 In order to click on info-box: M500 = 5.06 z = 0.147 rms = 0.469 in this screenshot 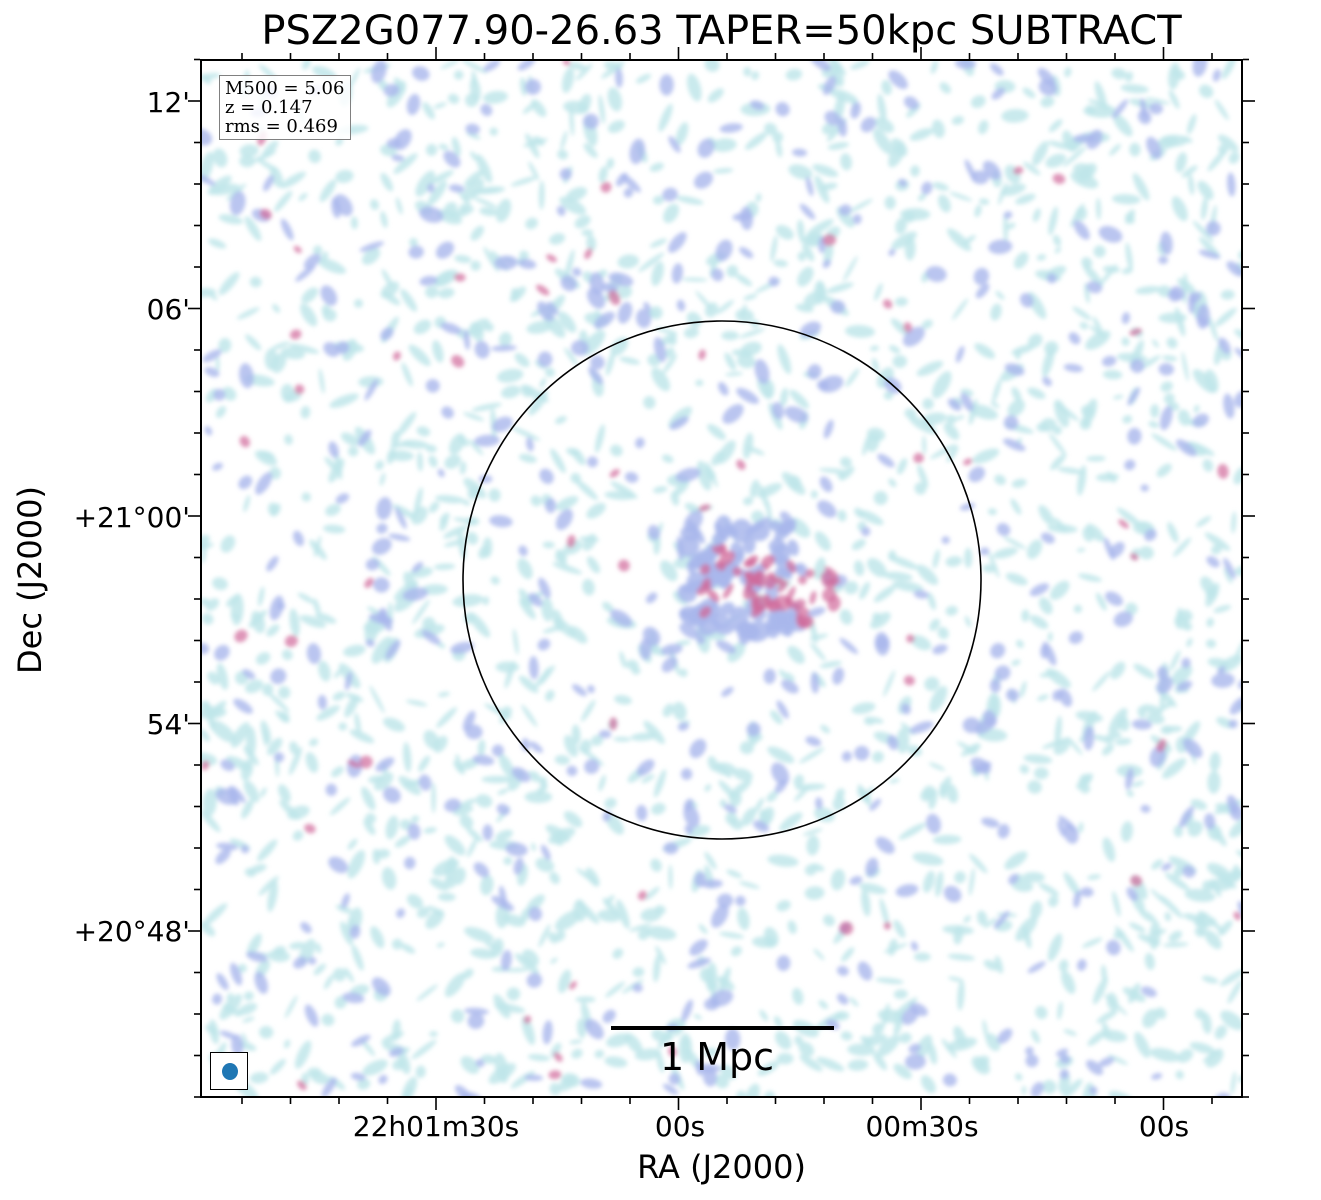, I will do `click(285, 107)`.